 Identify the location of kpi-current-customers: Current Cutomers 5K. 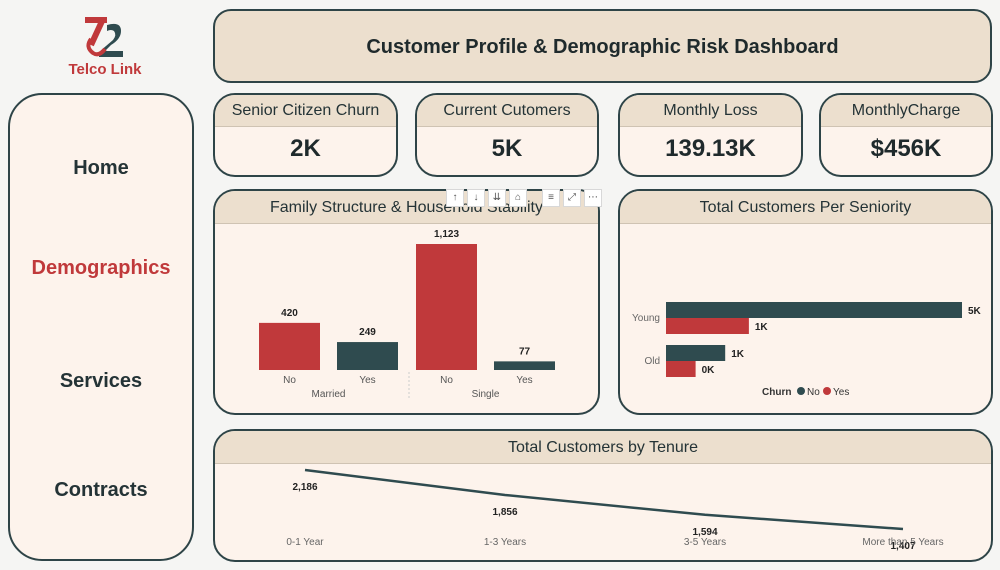
(507, 135).